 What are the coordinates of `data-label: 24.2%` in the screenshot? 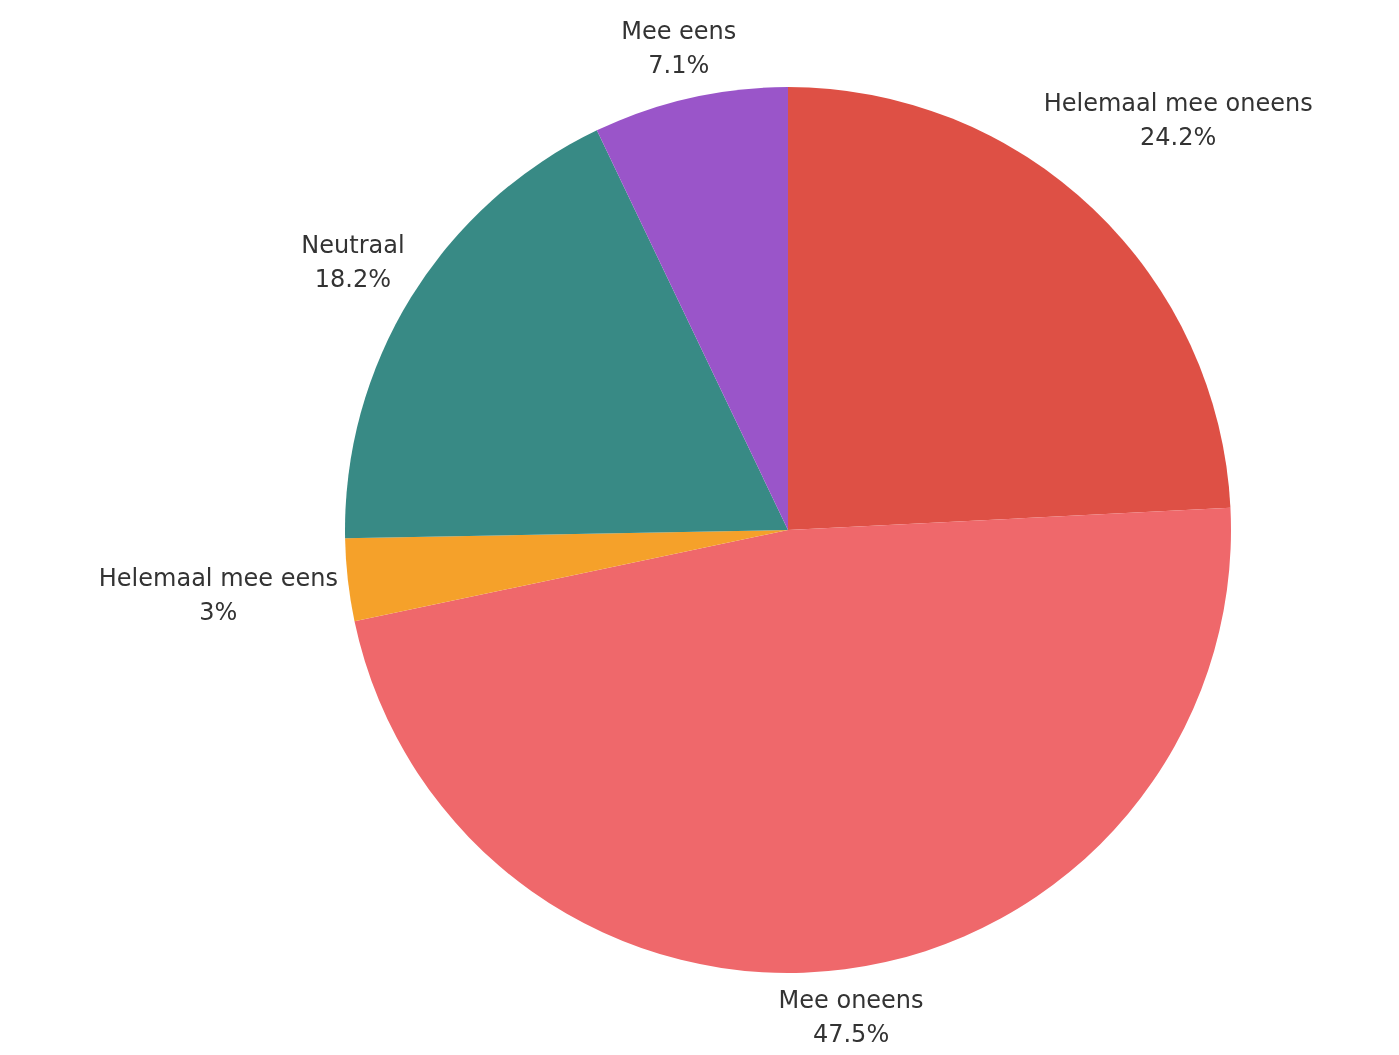 It's located at (1178, 136).